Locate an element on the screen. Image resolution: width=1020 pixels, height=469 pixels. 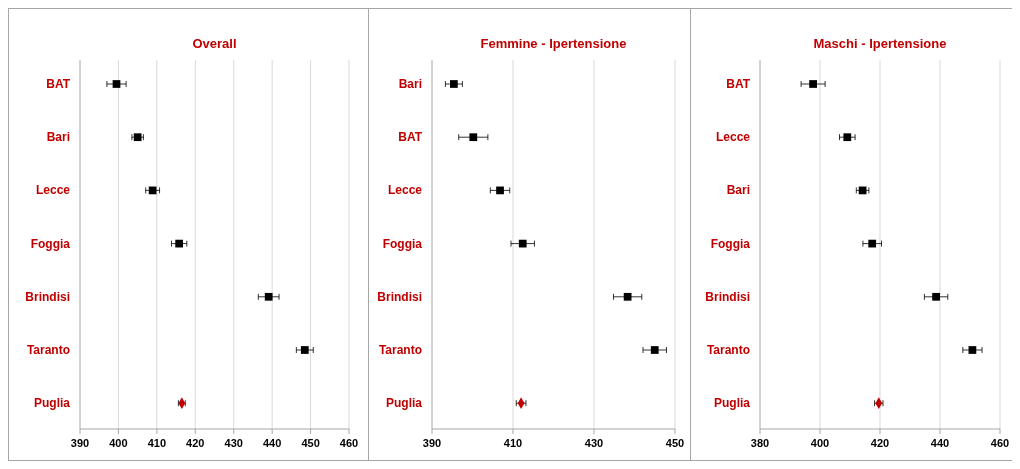
chart-title: Femmine - Ipertensione is located at coordinates (553, 43).